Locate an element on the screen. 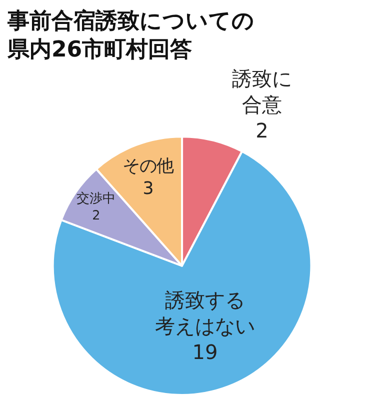 The height and width of the screenshot is (400, 375). slice-label: 交渉中 is located at coordinates (96, 198).